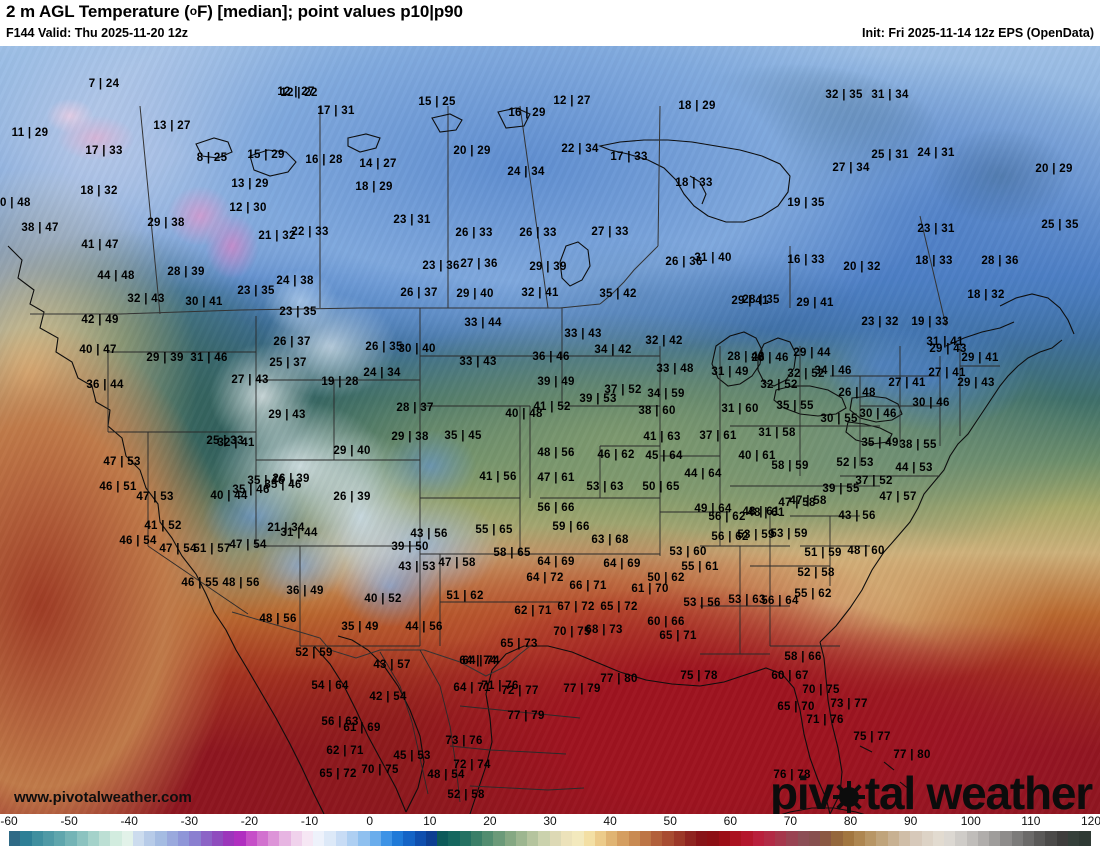  Describe the element at coordinates (498, 477) in the screenshot. I see `point-value-label: 41 | 56` at that location.